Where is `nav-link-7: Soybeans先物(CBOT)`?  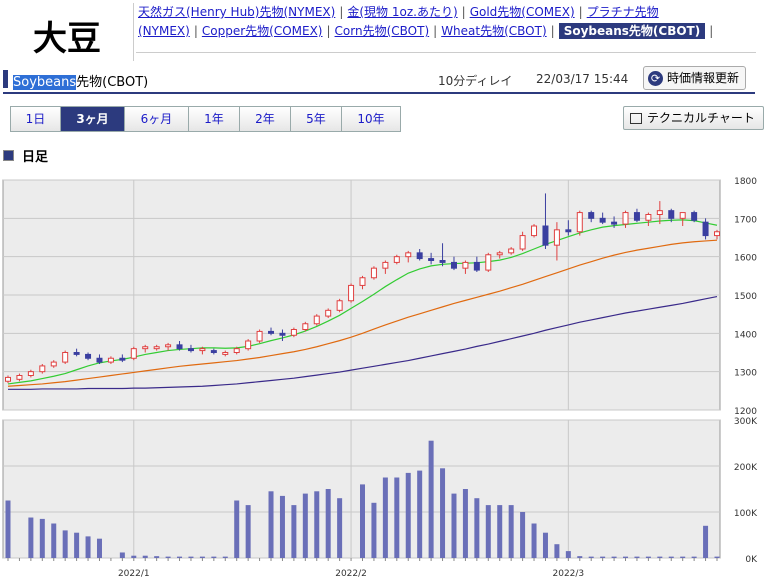
nav-link-7: Soybeans先物(CBOT) is located at coordinates (632, 31).